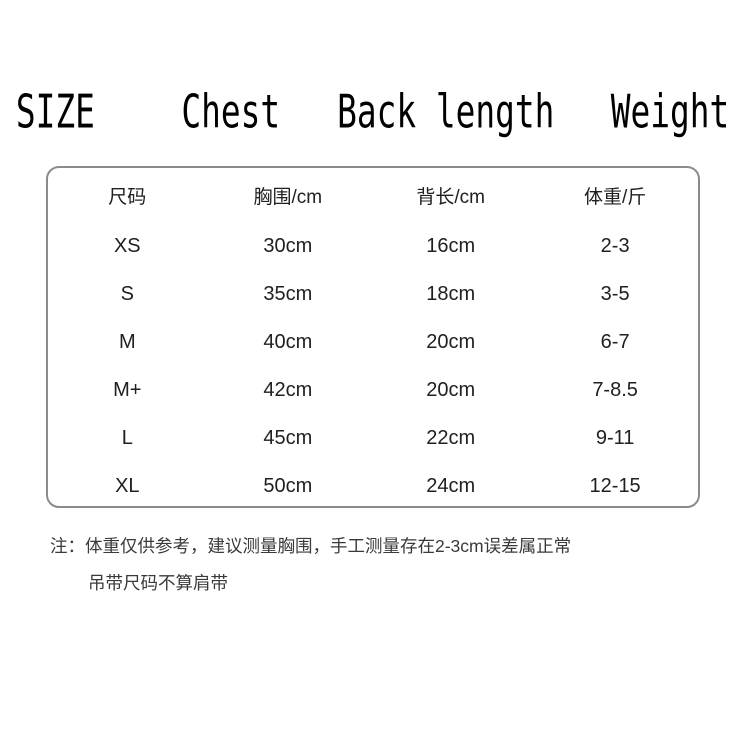 This screenshot has height=750, width=750. Describe the element at coordinates (615, 293) in the screenshot. I see `cell-weight: 3-5` at that location.